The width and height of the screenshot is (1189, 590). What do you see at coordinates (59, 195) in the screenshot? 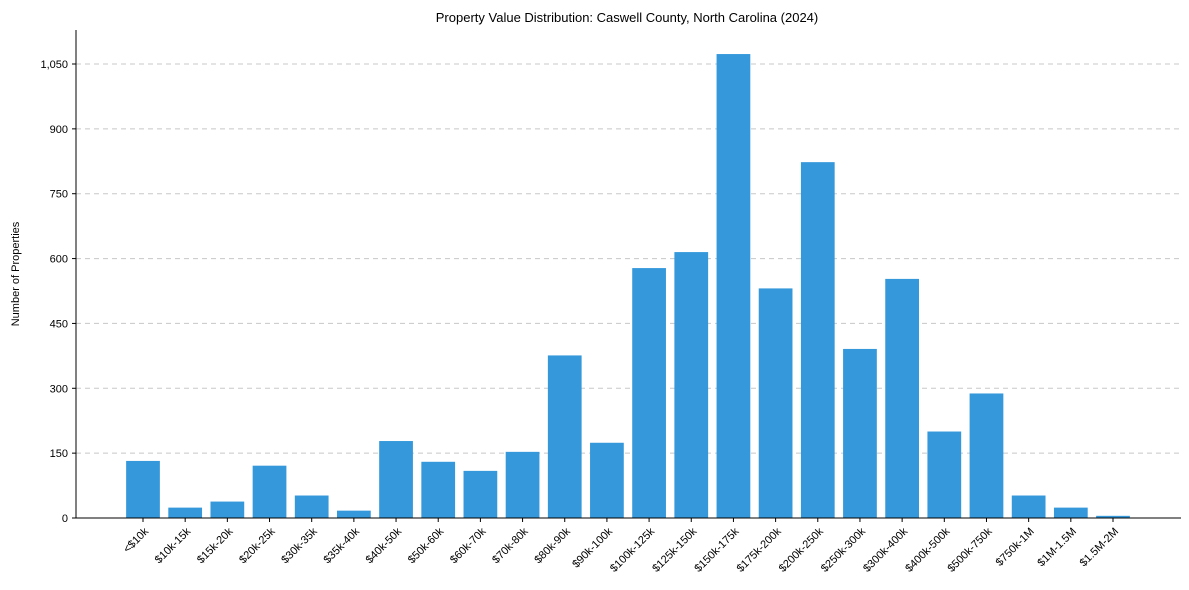
I see `y-tick-label: 750` at bounding box center [59, 195].